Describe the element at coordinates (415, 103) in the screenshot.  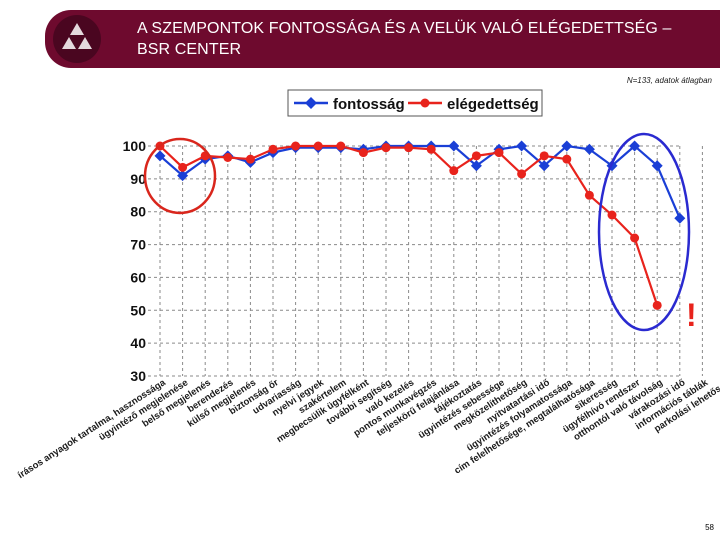
I see `legend-box` at that location.